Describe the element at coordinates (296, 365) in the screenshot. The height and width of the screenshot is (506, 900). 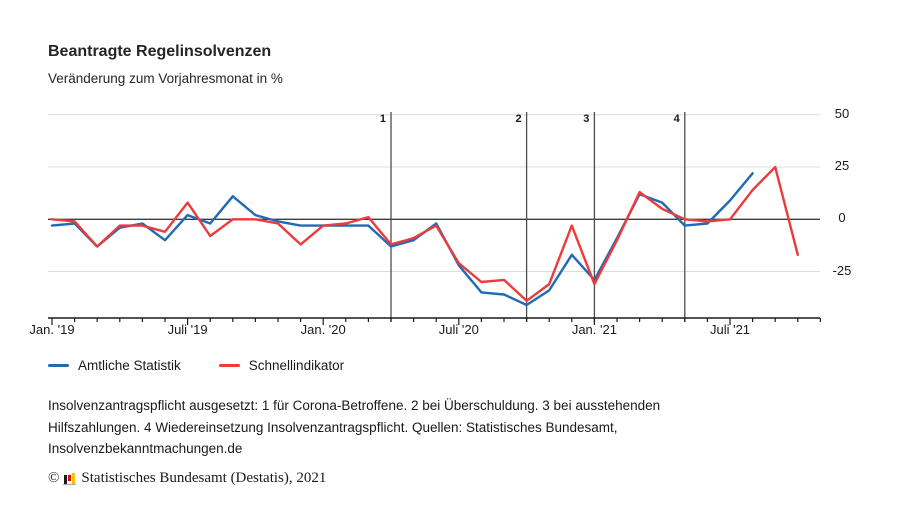
I see `legend-label: Schnellindikator` at that location.